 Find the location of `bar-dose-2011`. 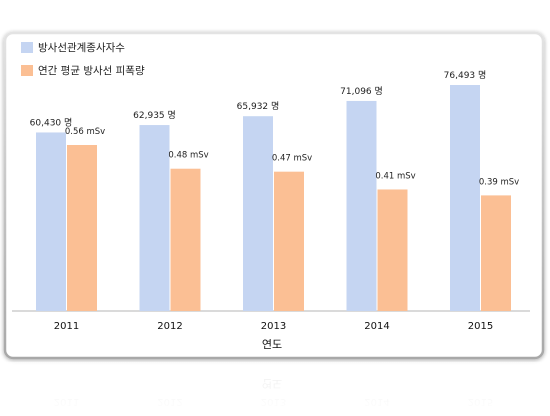

bar-dose-2011 is located at coordinates (82, 228).